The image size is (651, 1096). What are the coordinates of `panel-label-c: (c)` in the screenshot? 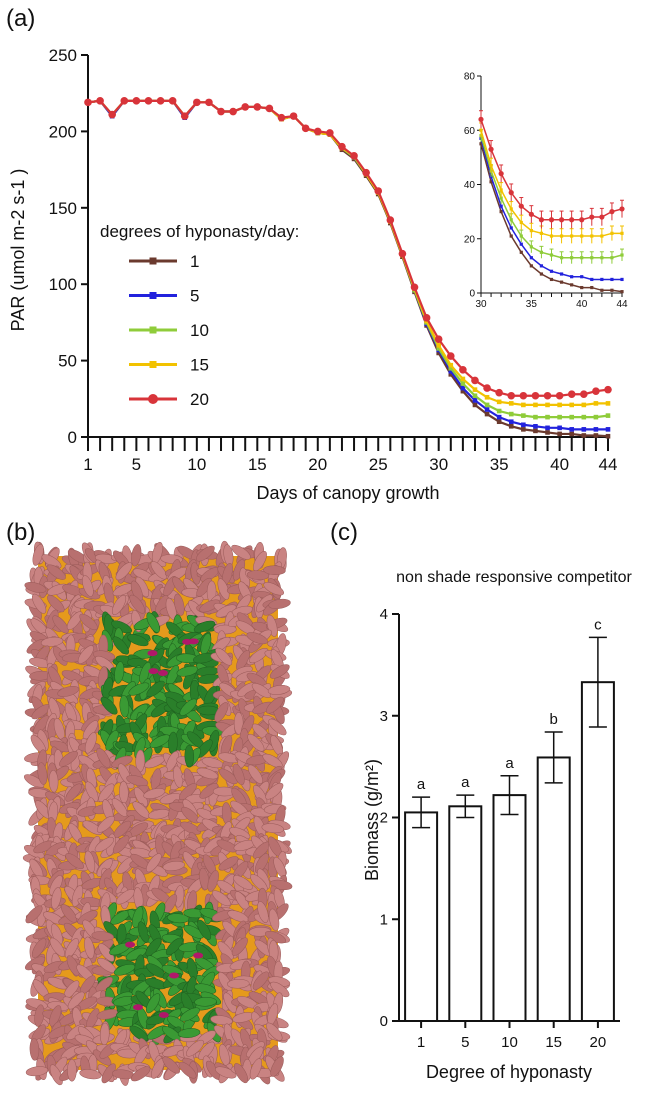 It's located at (344, 532).